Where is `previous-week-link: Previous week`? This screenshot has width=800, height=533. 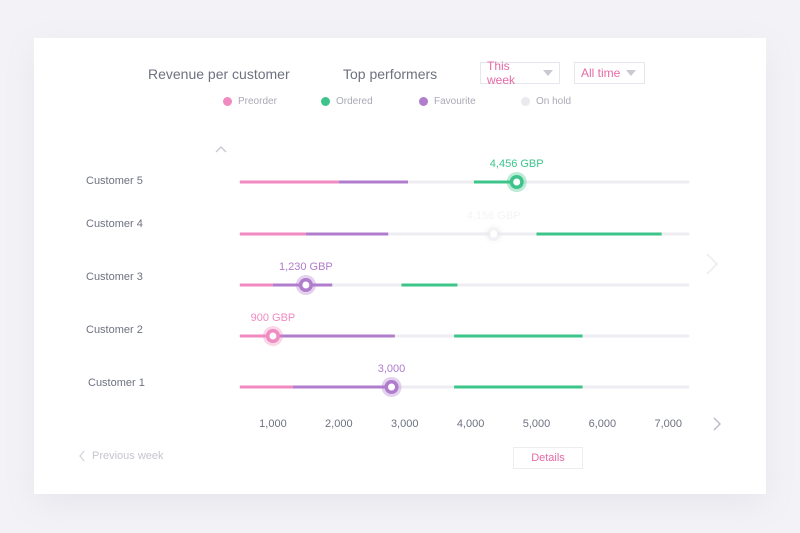
previous-week-link: Previous week is located at coordinates (121, 456).